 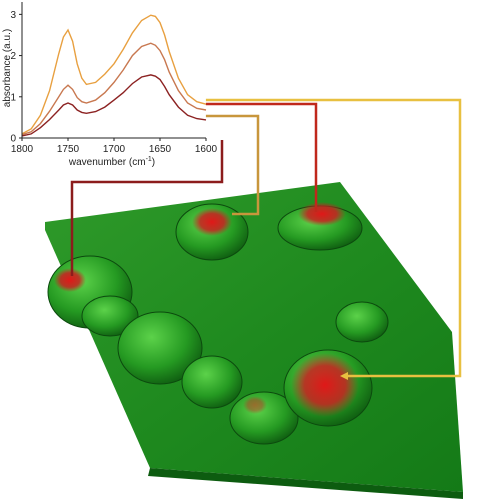 What do you see at coordinates (153, 162) in the screenshot?
I see `x-axis-title-close: )` at bounding box center [153, 162].